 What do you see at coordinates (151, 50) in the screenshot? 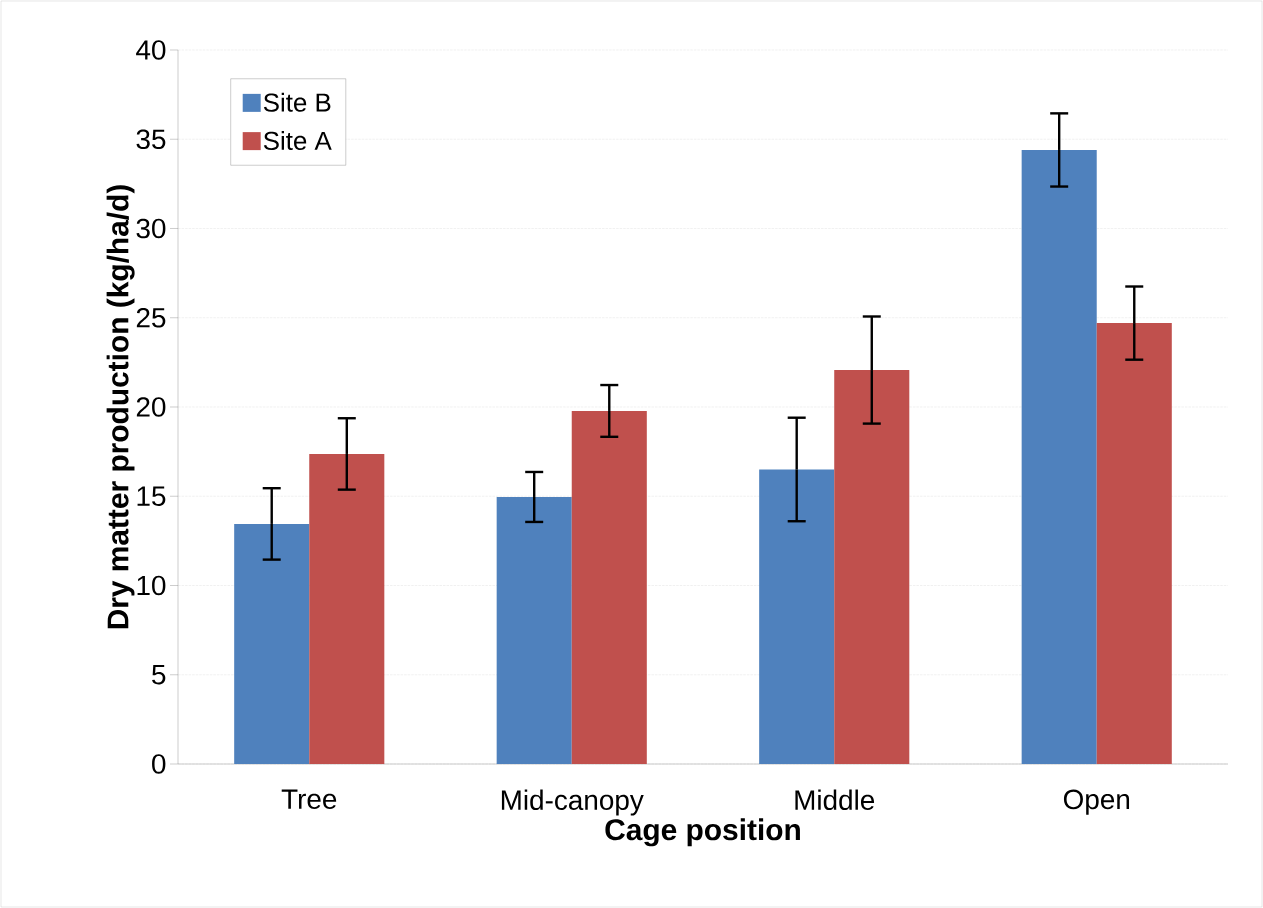
I see `y-tick-label: 40` at bounding box center [151, 50].